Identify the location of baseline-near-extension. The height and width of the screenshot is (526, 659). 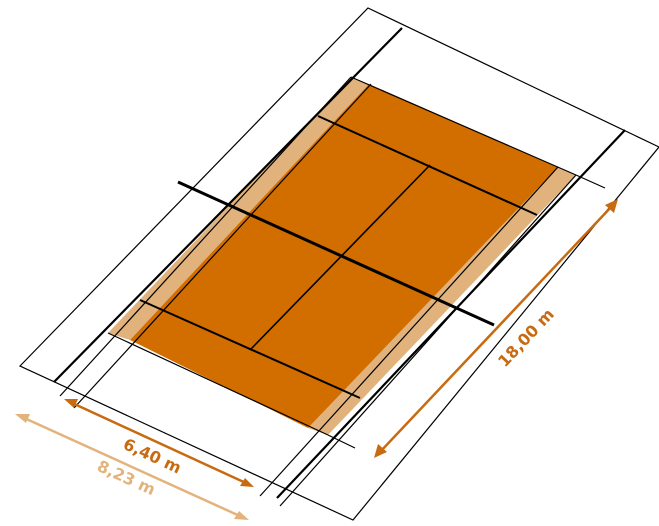
(341, 441).